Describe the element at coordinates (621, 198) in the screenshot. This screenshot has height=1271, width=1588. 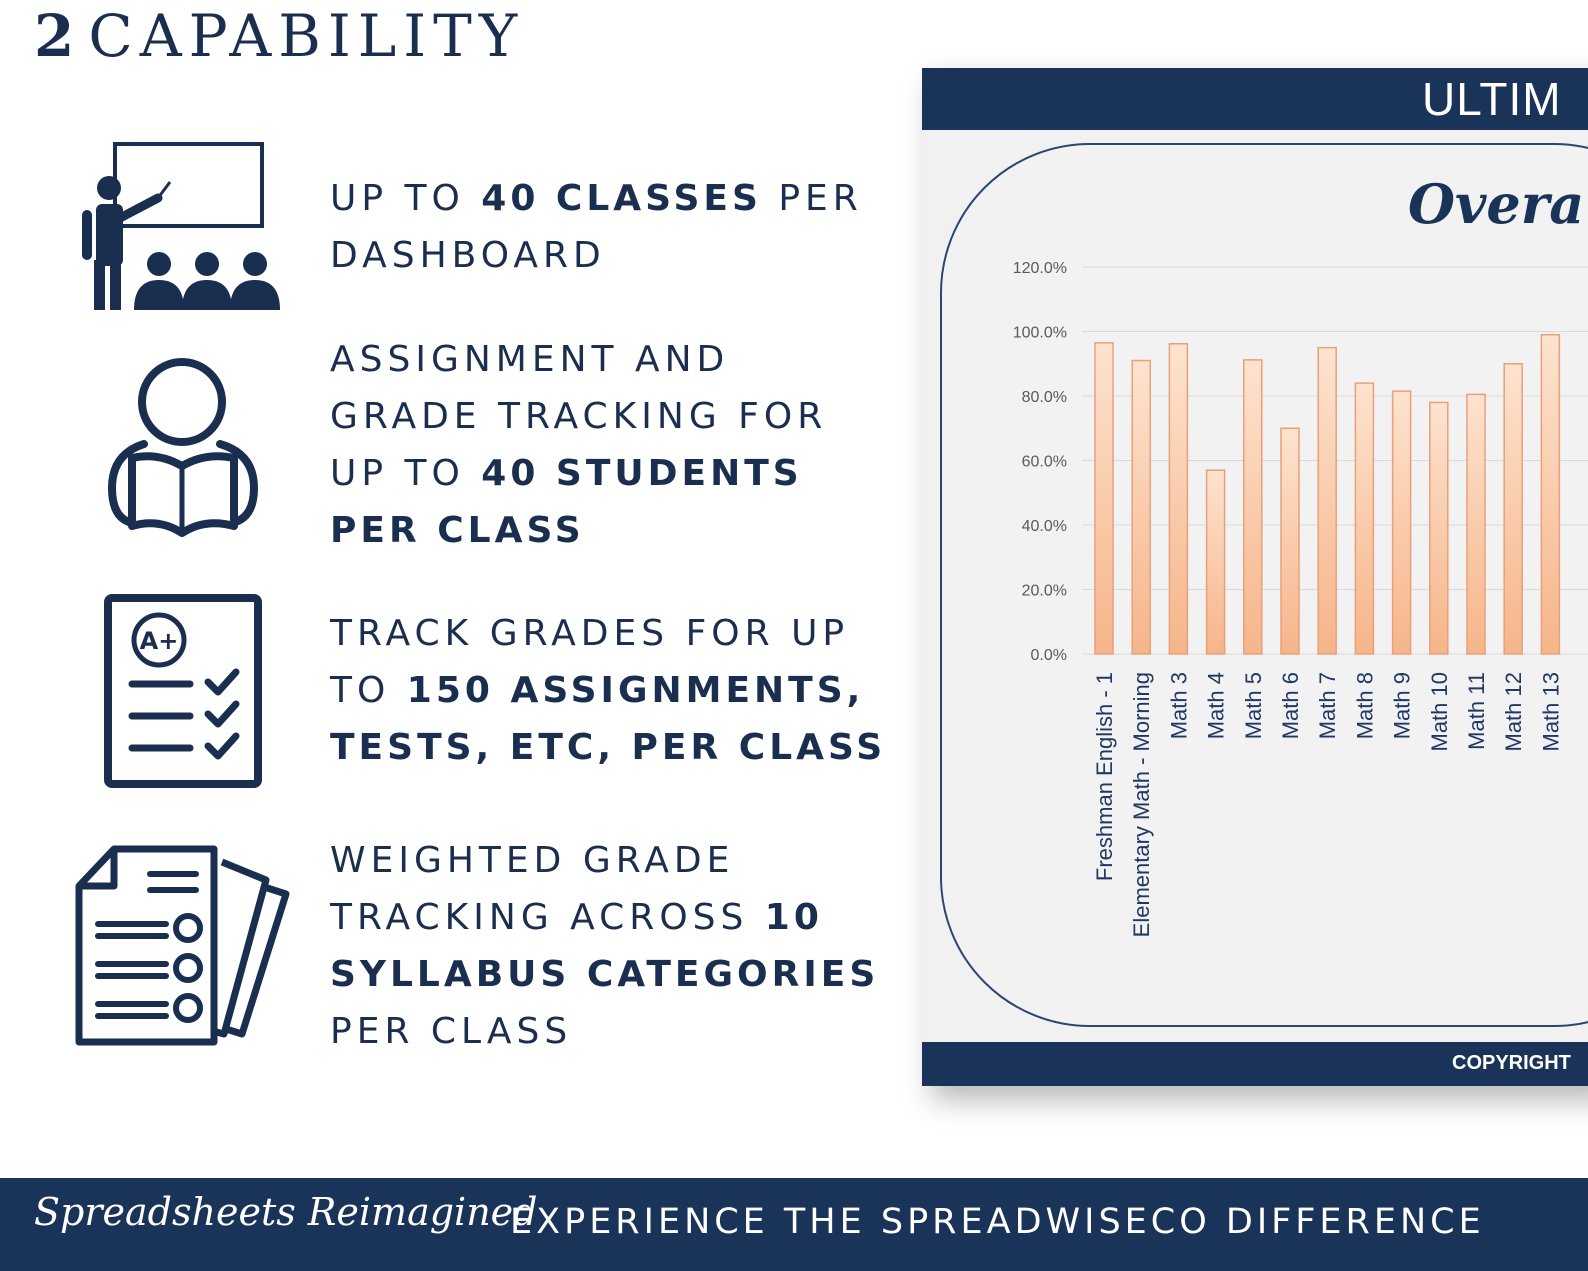
I see `feature-highlight: 40 CLASSES` at that location.